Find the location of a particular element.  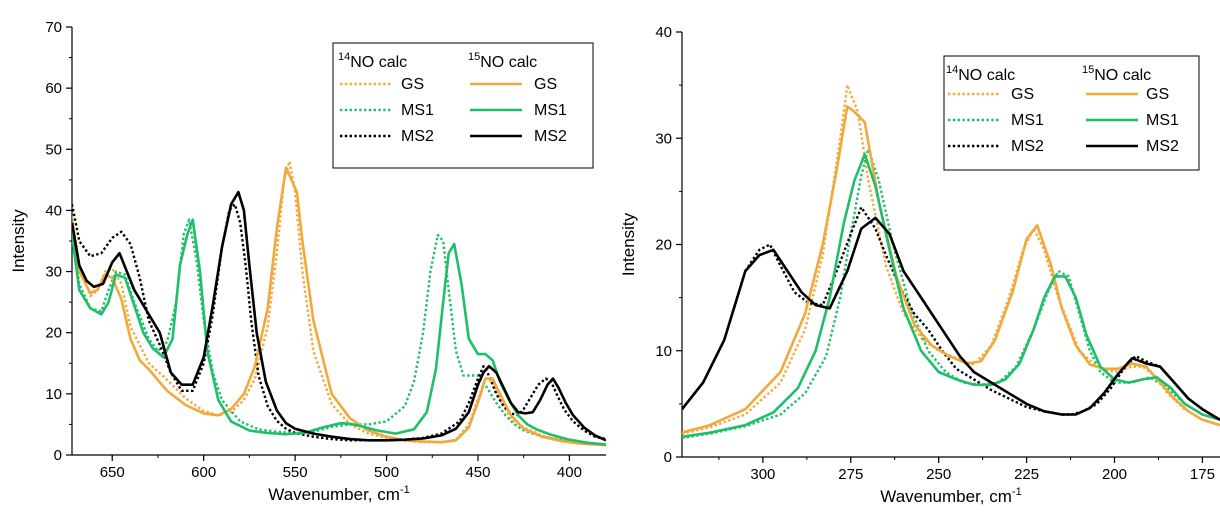

x-tick-label: 450 is located at coordinates (477, 472).